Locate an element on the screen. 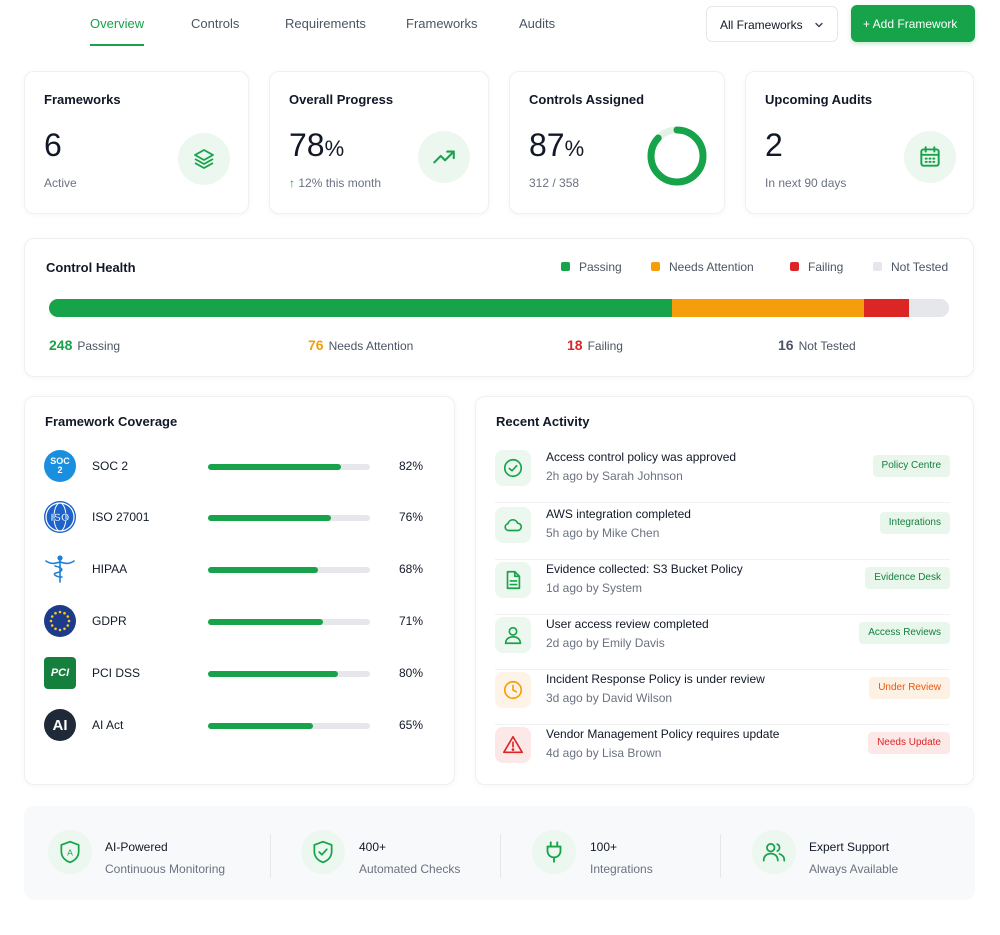 This screenshot has height=935, width=1000. stat-subtitle-text: 12% this month is located at coordinates (340, 183).